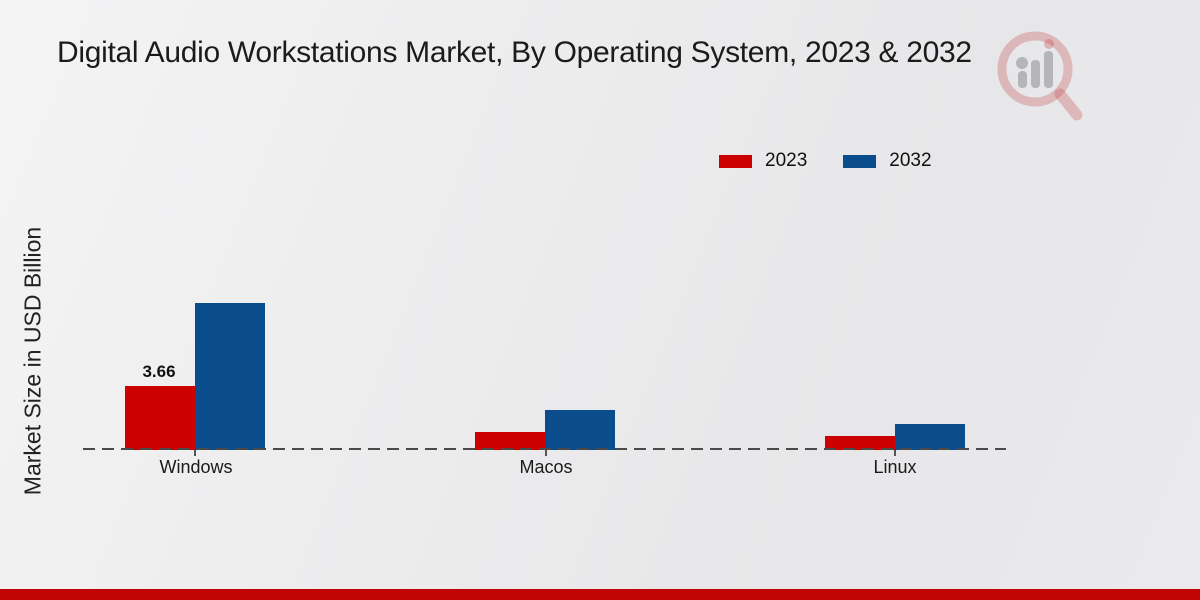 The image size is (1200, 600). I want to click on x-axis-baseline, so click(544, 449).